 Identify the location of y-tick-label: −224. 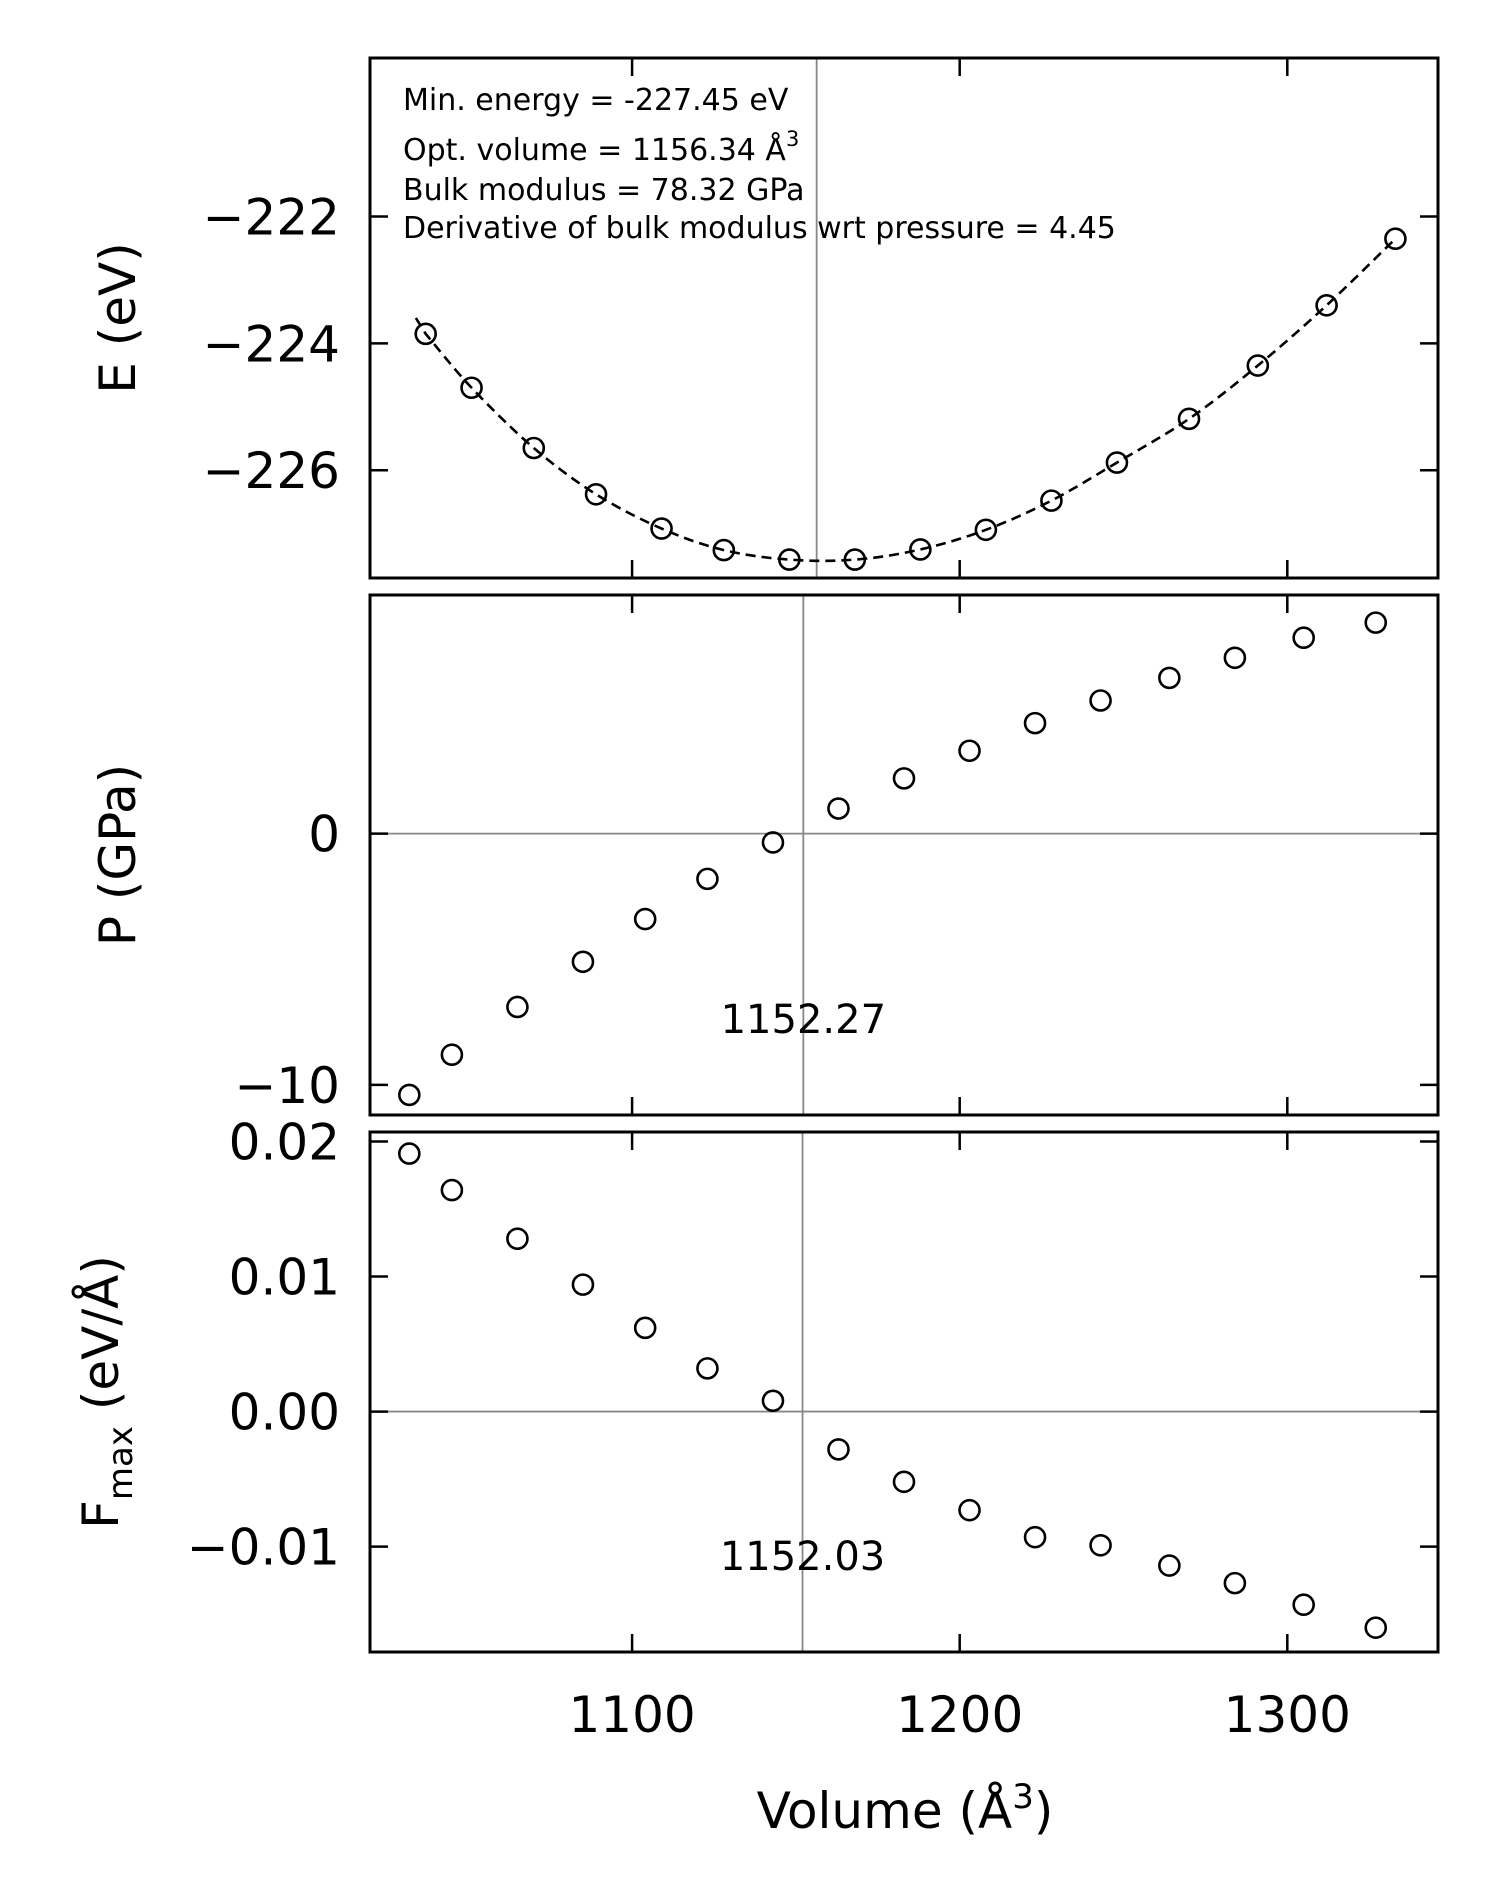
(271, 344).